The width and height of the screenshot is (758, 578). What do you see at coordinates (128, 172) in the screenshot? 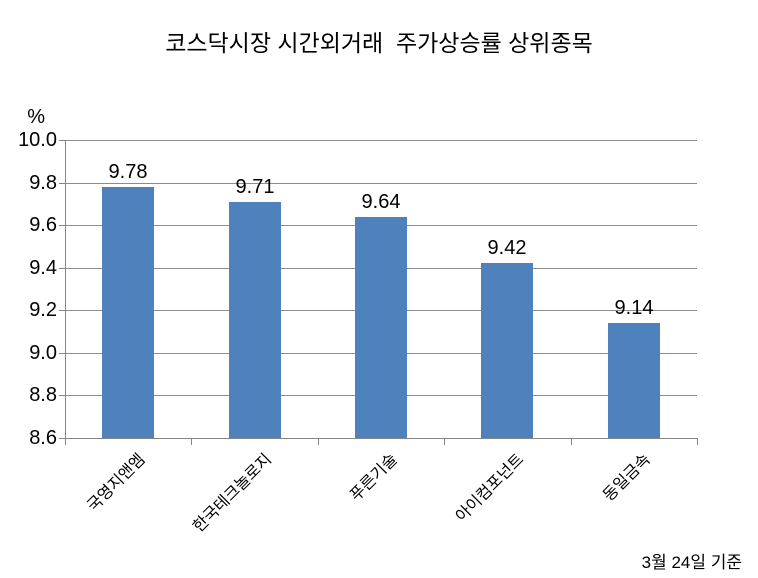
I see `bar-value-label: 9.78` at bounding box center [128, 172].